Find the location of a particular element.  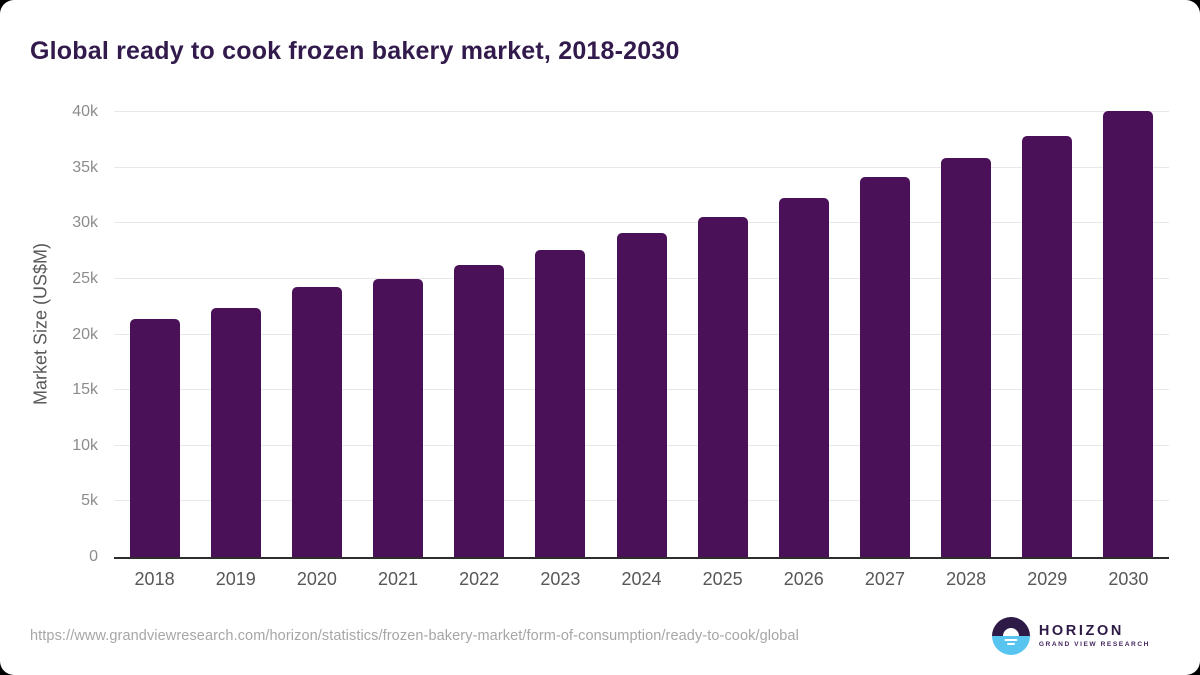

y-tick-label: 40k is located at coordinates (85, 112).